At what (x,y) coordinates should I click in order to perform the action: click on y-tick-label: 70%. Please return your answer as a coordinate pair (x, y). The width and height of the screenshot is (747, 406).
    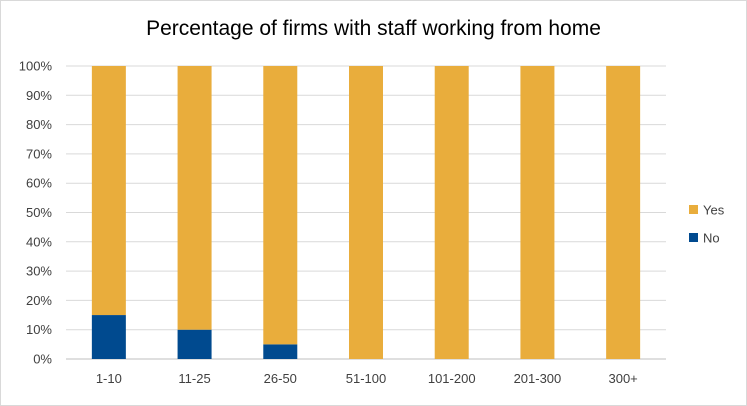
    Looking at the image, I should click on (39, 153).